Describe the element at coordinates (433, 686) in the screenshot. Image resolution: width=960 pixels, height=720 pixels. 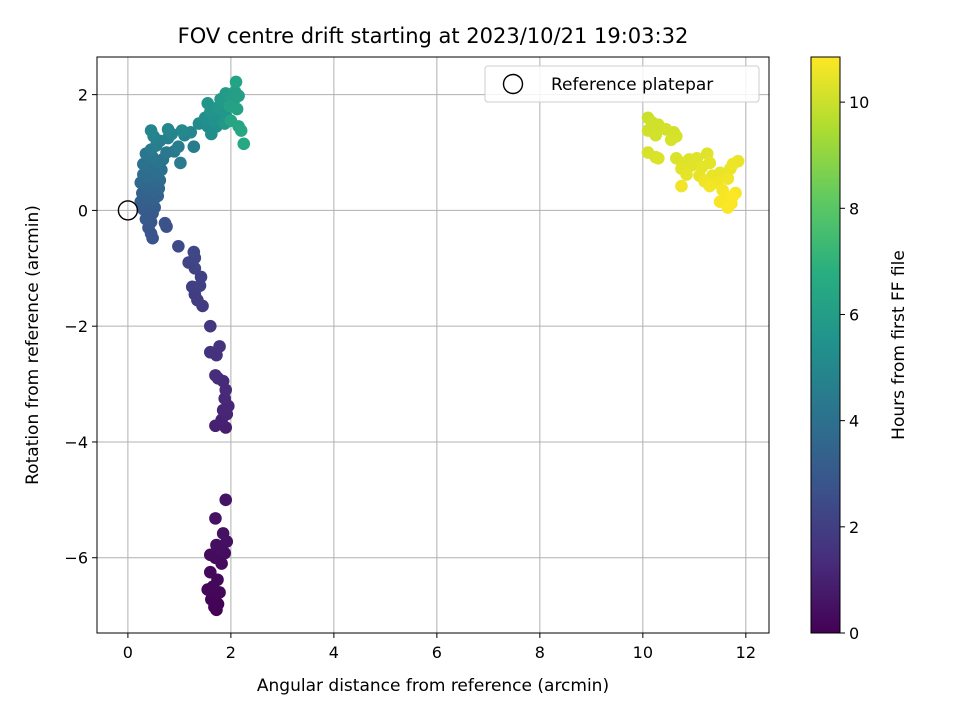
I see `x-axis-label: Angular distance from reference (arcmin)` at that location.